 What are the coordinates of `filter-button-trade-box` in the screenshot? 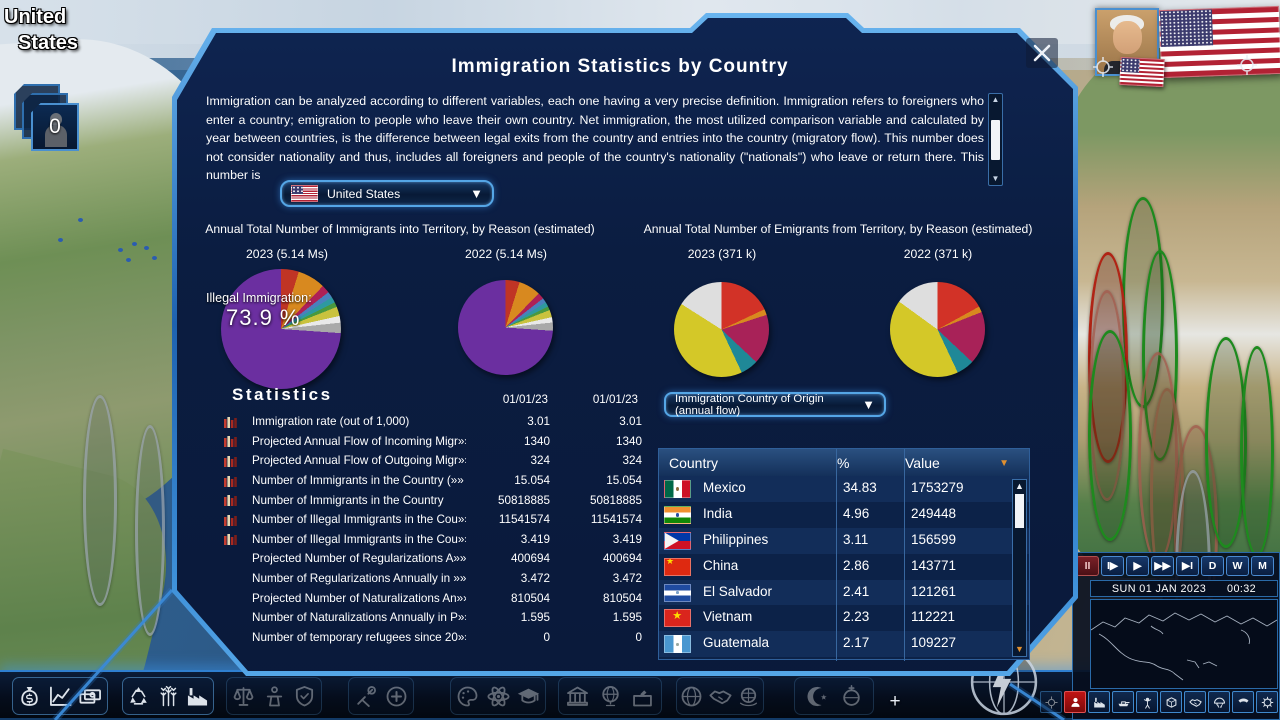 It's located at (1171, 702).